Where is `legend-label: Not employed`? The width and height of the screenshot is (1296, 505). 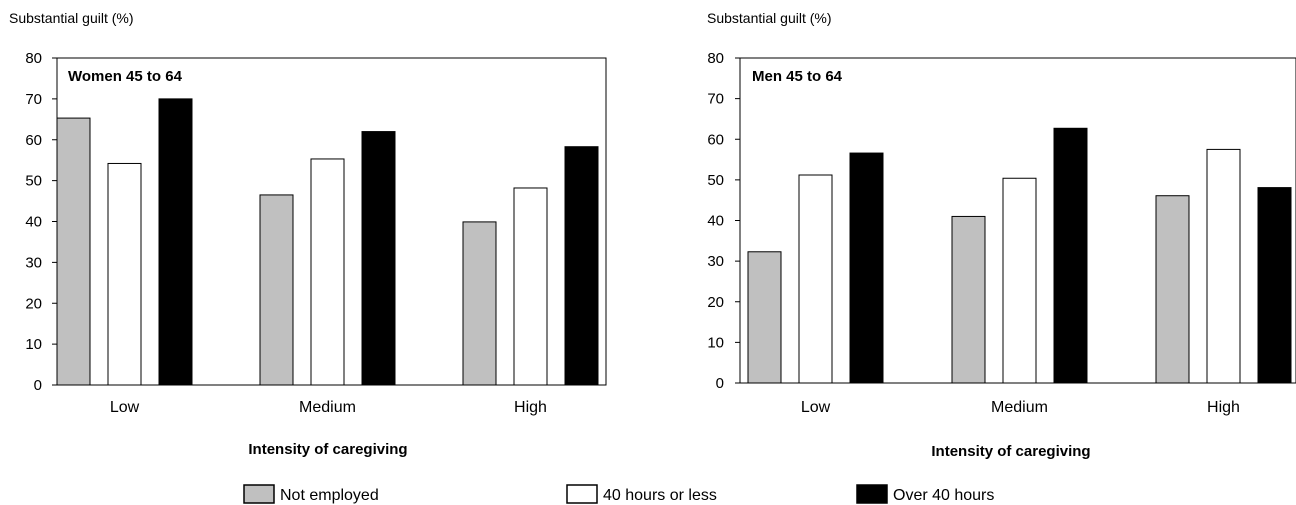 legend-label: Not employed is located at coordinates (329, 495).